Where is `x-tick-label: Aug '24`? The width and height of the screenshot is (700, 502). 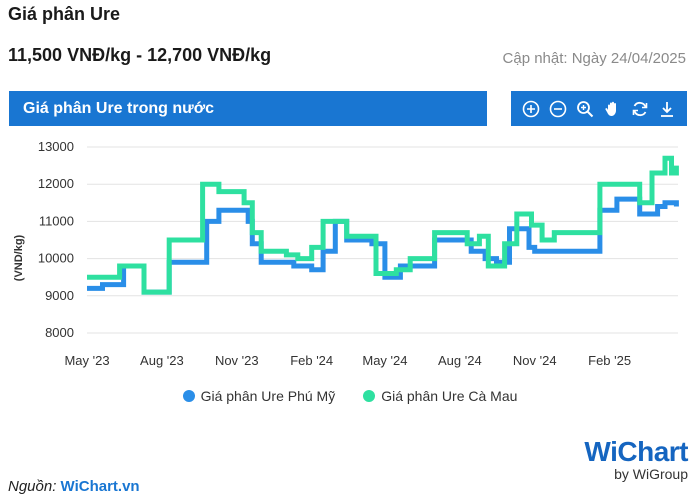
x-tick-label: Aug '24 is located at coordinates (460, 360).